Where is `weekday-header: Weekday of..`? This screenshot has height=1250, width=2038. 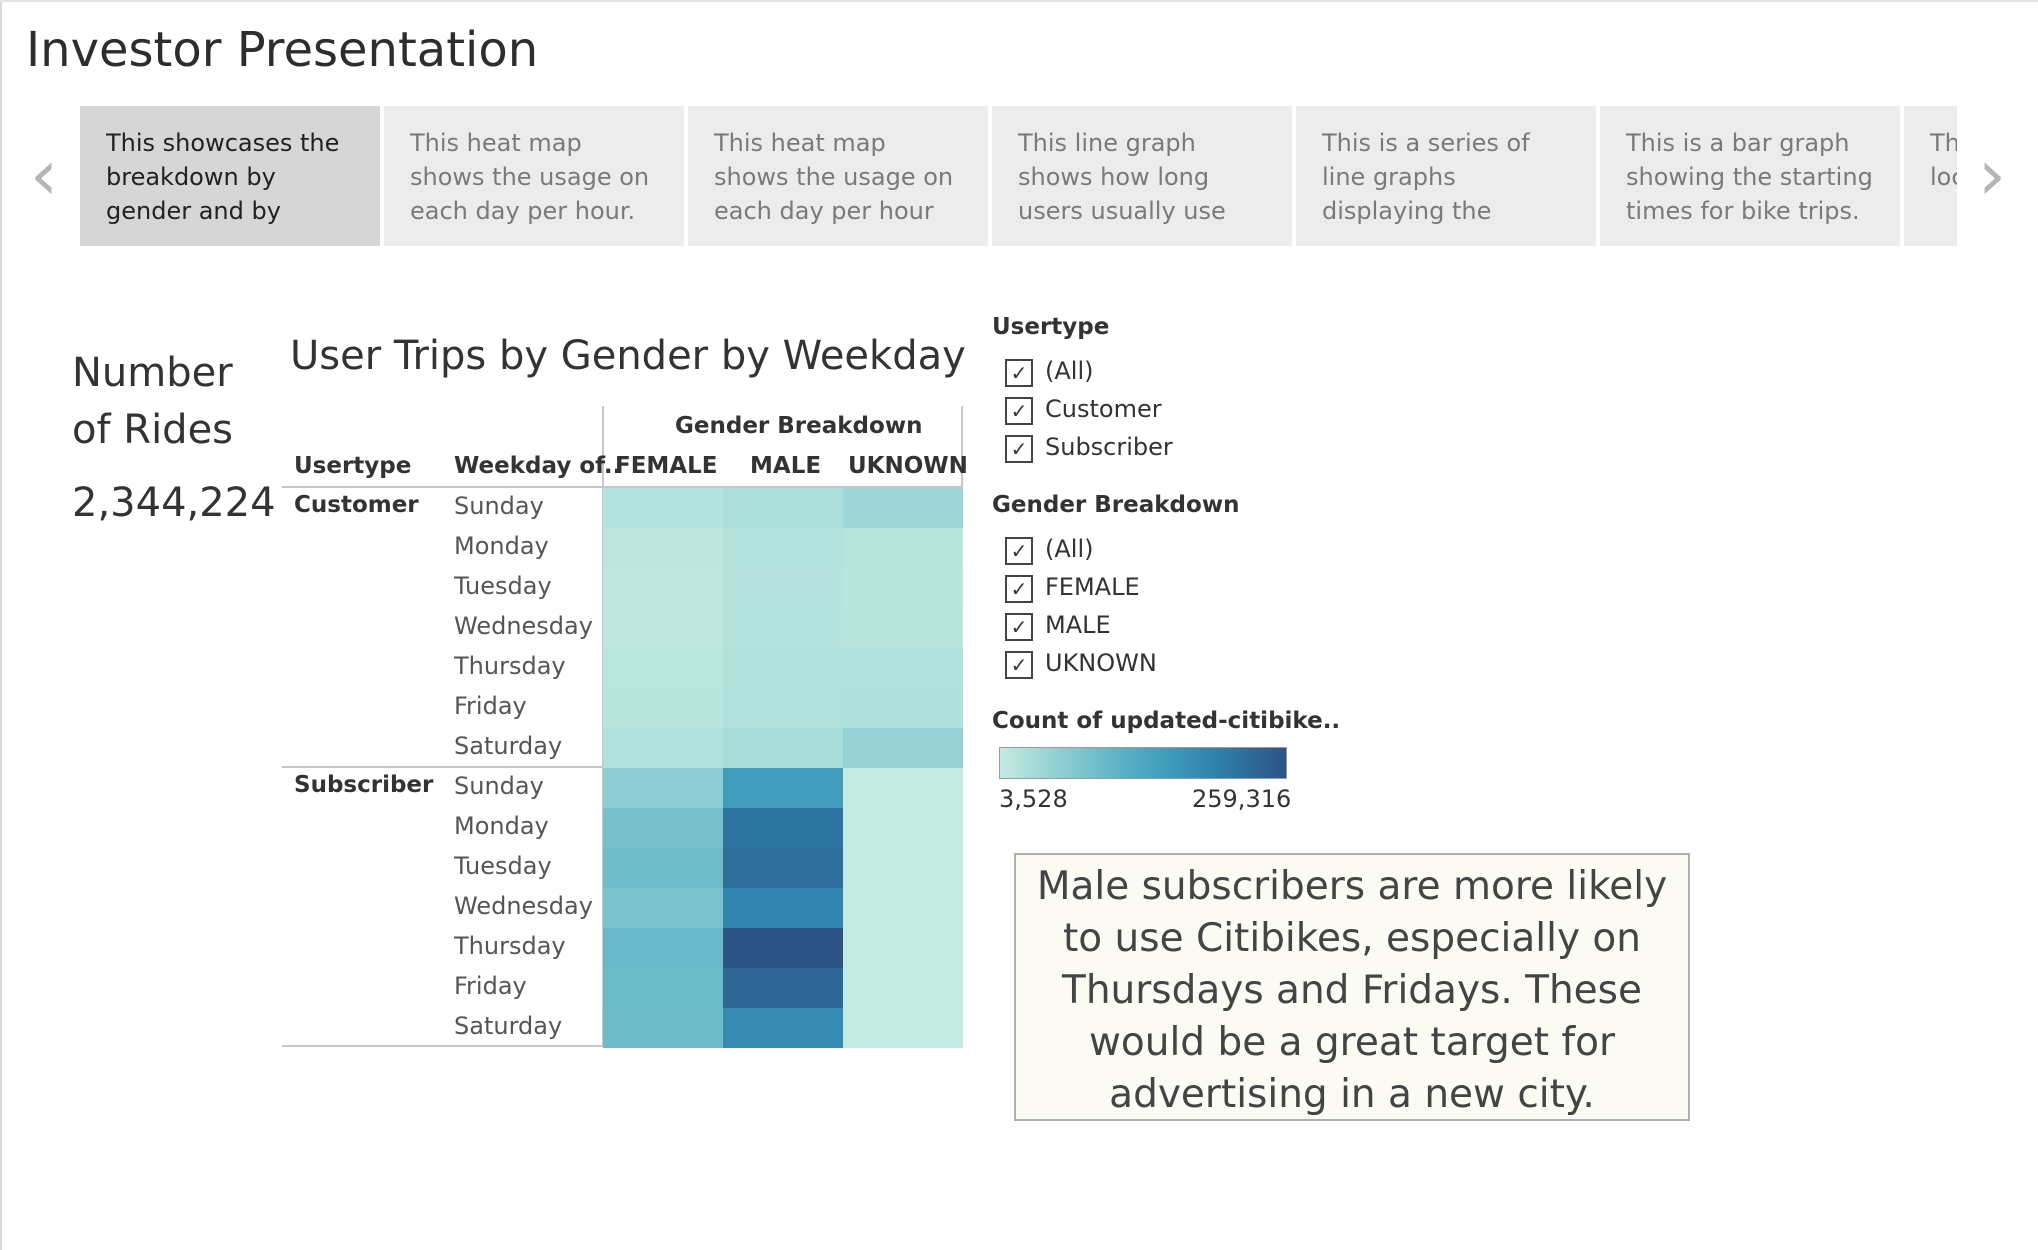
weekday-header: Weekday of.. is located at coordinates (538, 466).